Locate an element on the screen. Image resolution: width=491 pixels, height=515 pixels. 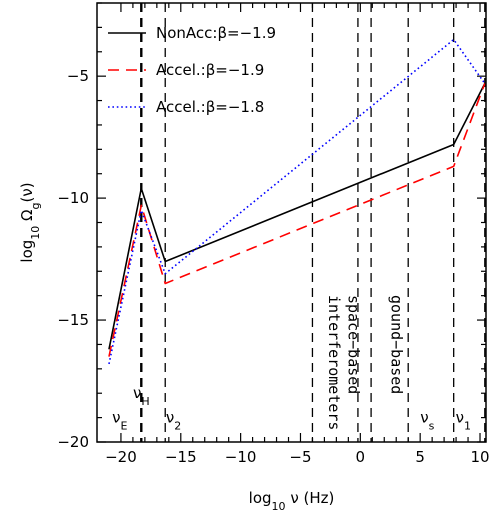
x-tick-label: 0 is located at coordinates (361, 457).